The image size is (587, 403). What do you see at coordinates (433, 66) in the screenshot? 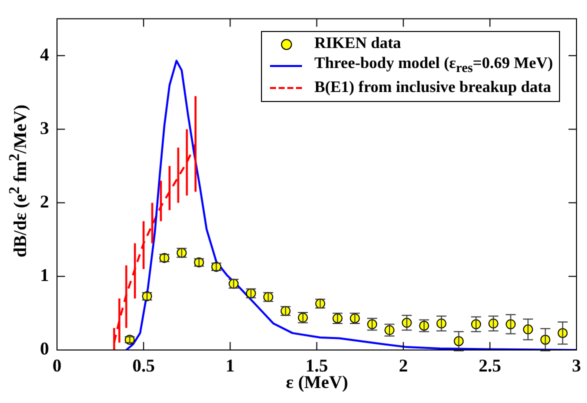
I see `legend-label: Three-body model (ε$_{res}$=0.69 MeV)` at bounding box center [433, 66].